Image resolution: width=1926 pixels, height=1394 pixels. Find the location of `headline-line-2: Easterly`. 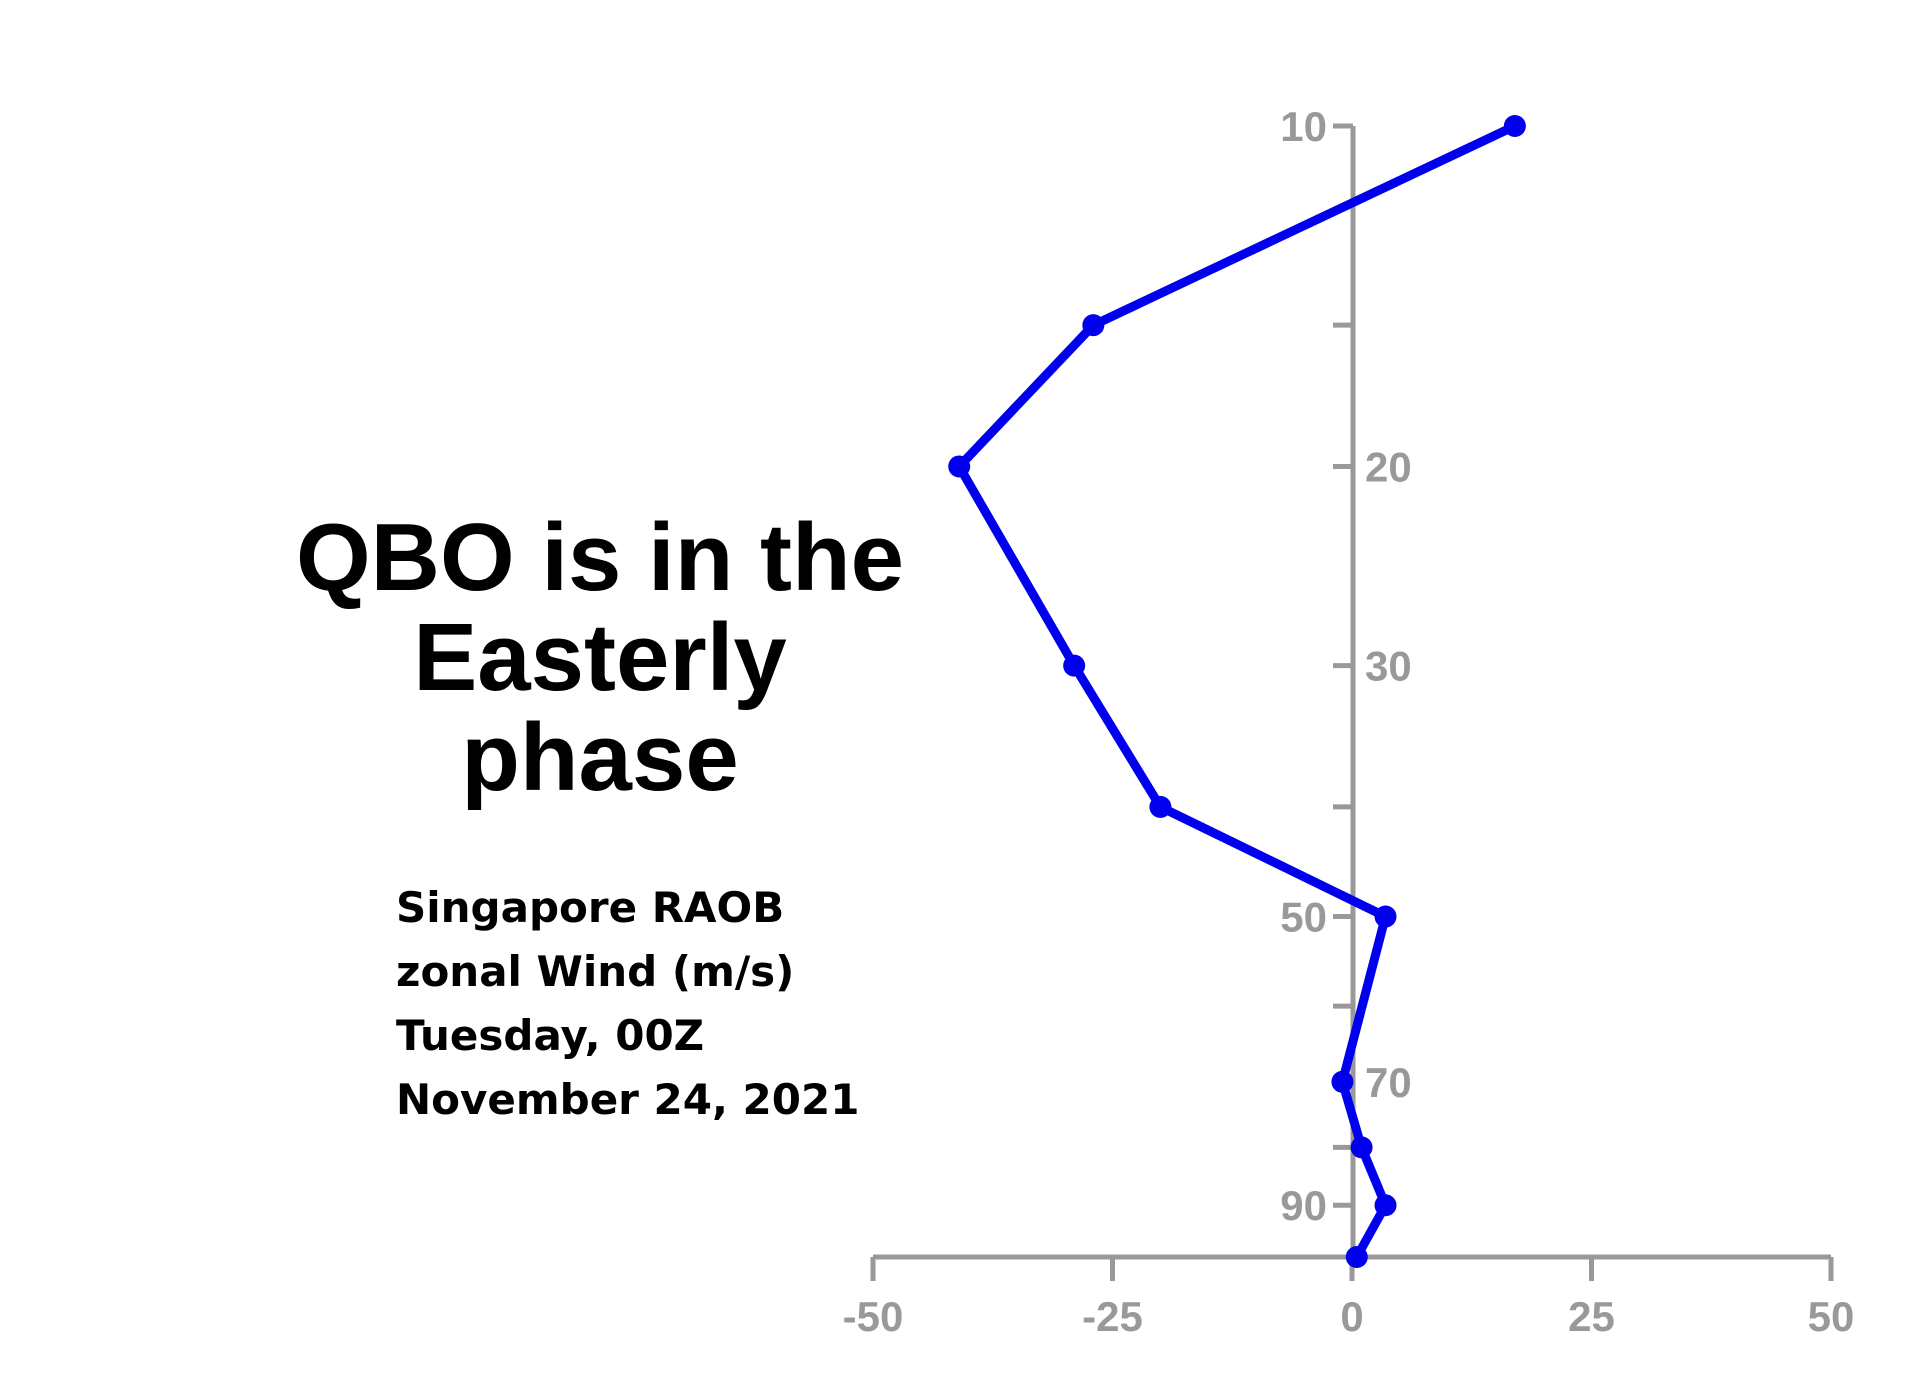

headline-line-2: Easterly is located at coordinates (600, 657).